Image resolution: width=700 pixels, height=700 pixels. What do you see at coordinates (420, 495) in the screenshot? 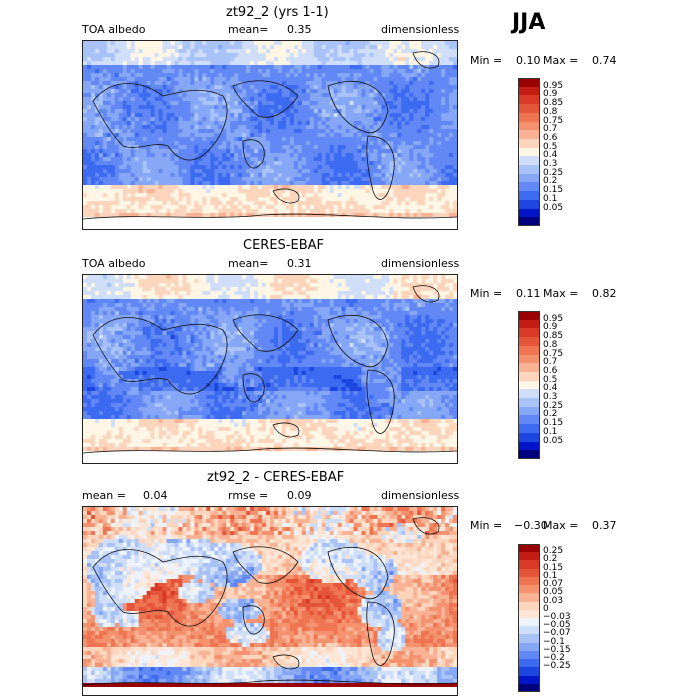
I see `panel3-units: dimensionless` at bounding box center [420, 495].